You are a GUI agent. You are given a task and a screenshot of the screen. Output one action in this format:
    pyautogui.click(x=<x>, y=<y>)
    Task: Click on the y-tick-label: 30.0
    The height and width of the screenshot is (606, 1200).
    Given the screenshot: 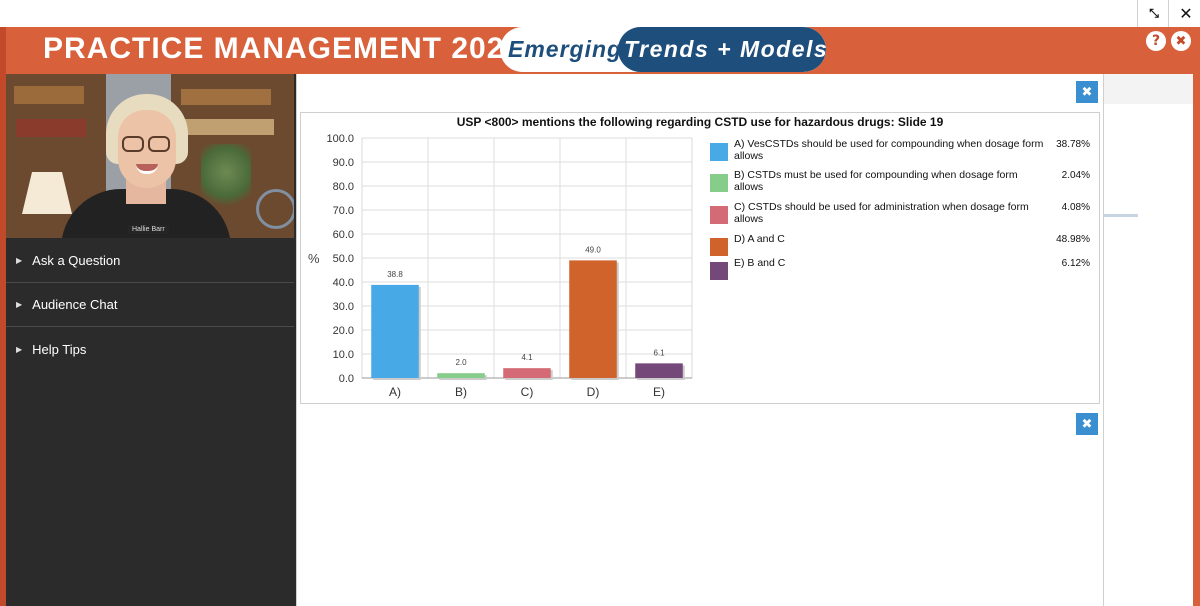 What is the action you would take?
    pyautogui.click(x=343, y=307)
    